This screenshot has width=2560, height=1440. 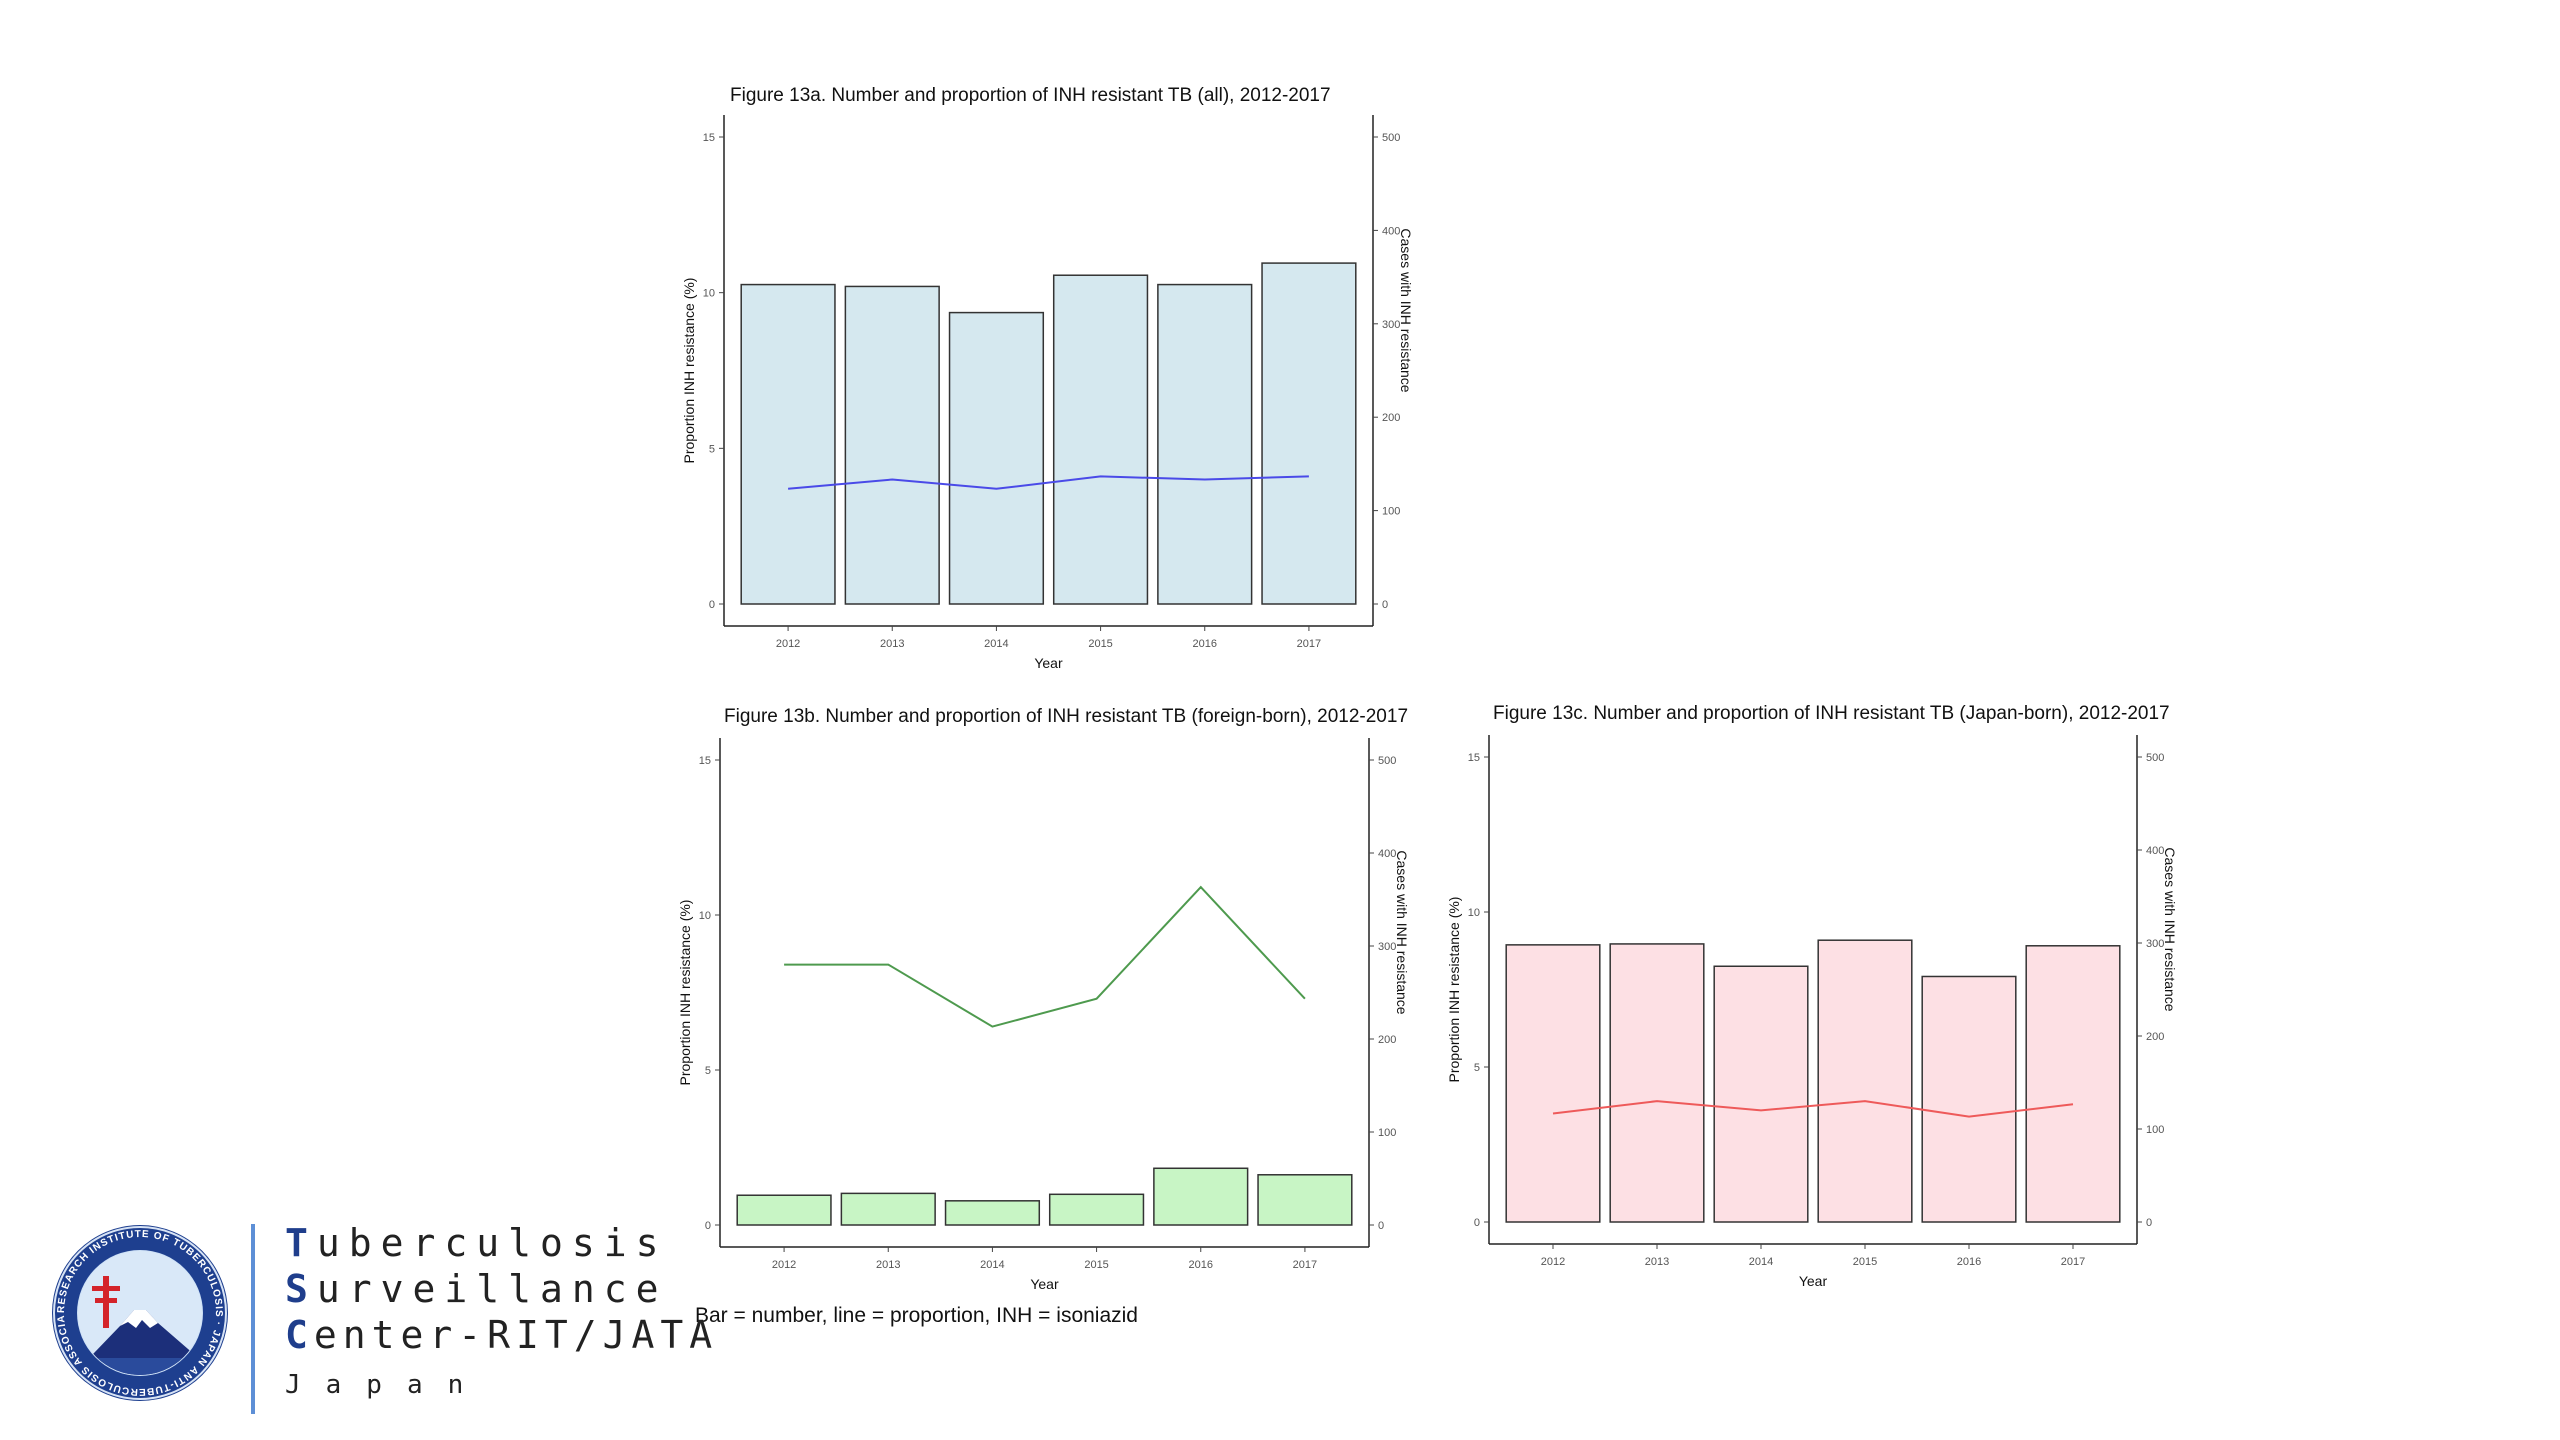 I want to click on brand-cap-c: C, so click(x=299, y=1335).